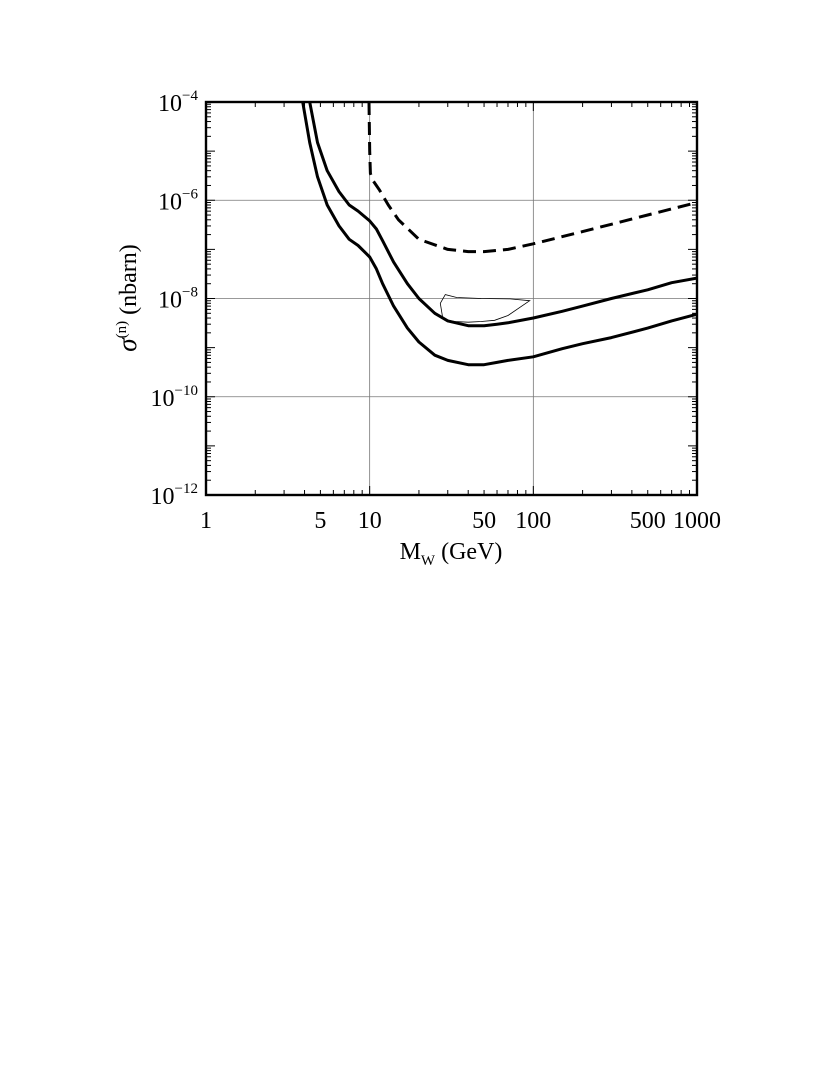 This screenshot has height=1090, width=830. Describe the element at coordinates (370, 521) in the screenshot. I see `x-tick-label: 10` at that location.